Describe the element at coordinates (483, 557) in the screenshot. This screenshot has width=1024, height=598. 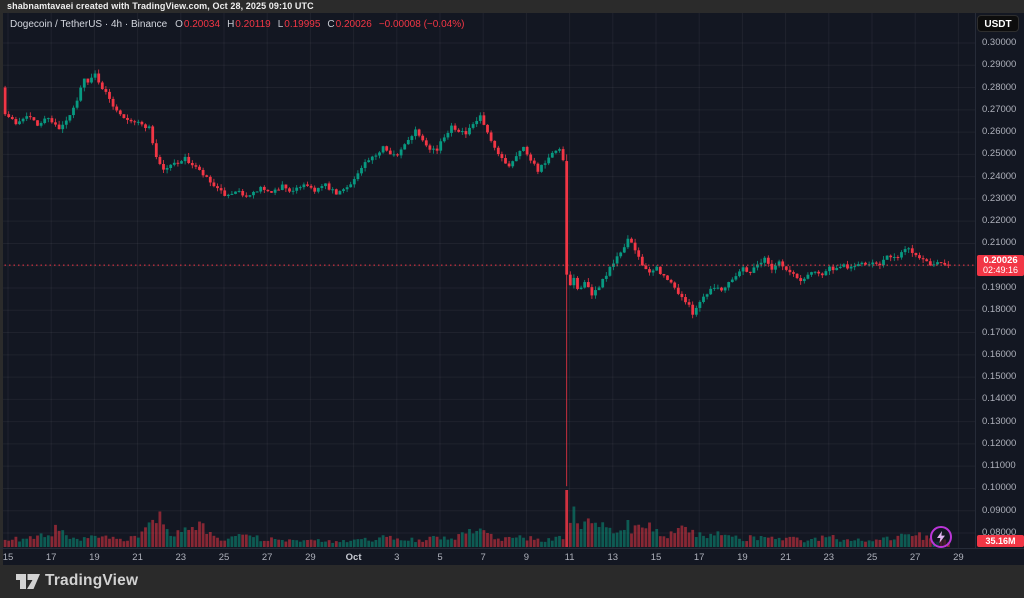
I see `time-axis-label: 7` at that location.